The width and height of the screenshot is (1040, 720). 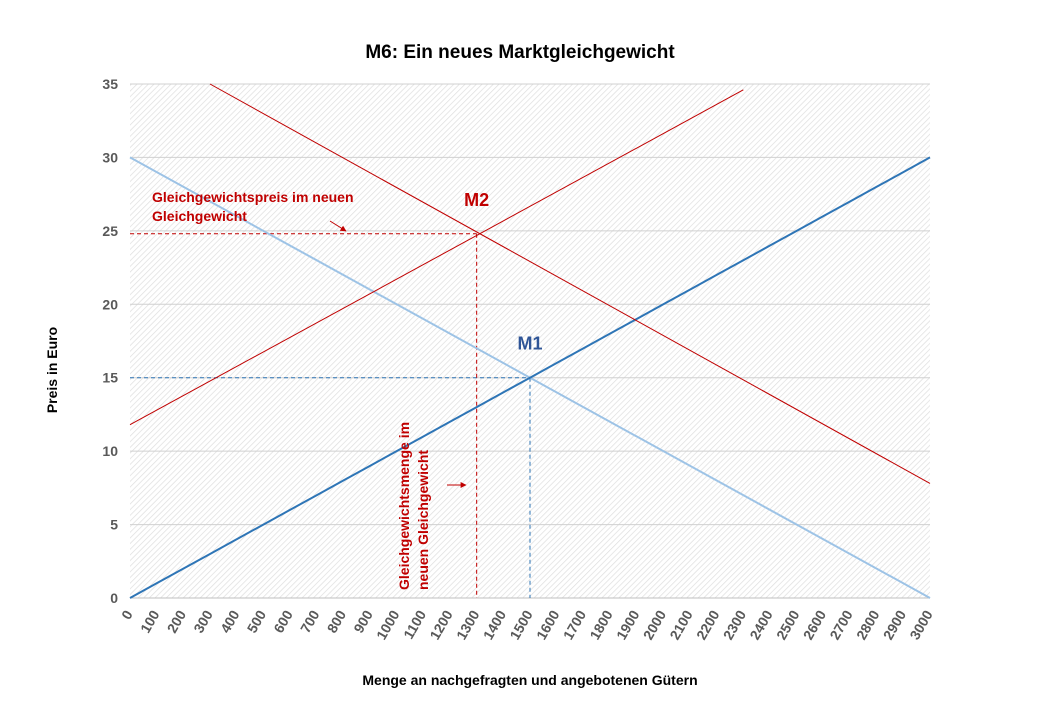 What do you see at coordinates (655, 624) in the screenshot?
I see `x-tick-label: 2000` at bounding box center [655, 624].